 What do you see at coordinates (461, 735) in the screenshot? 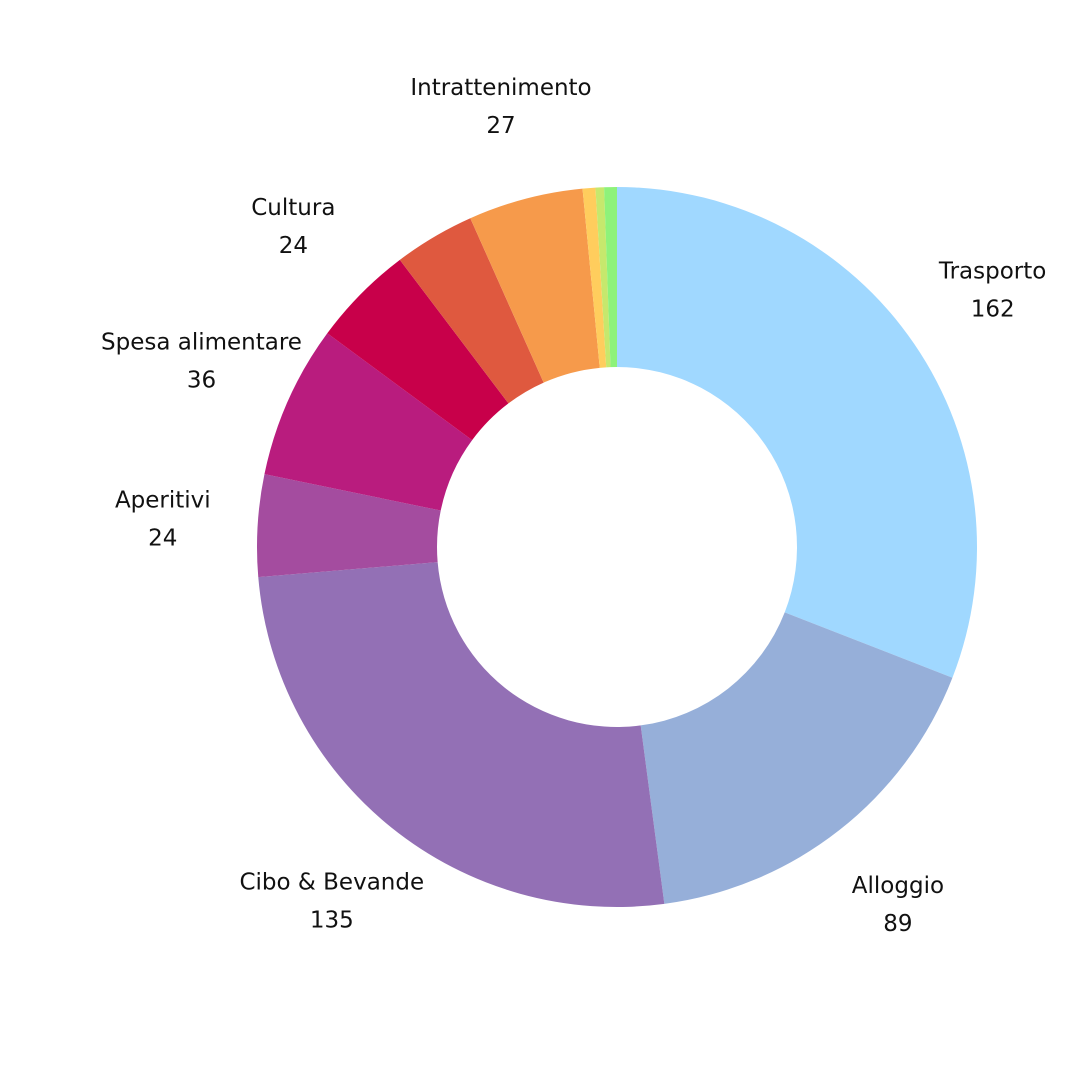
I see `slice-cibo-bevande` at bounding box center [461, 735].